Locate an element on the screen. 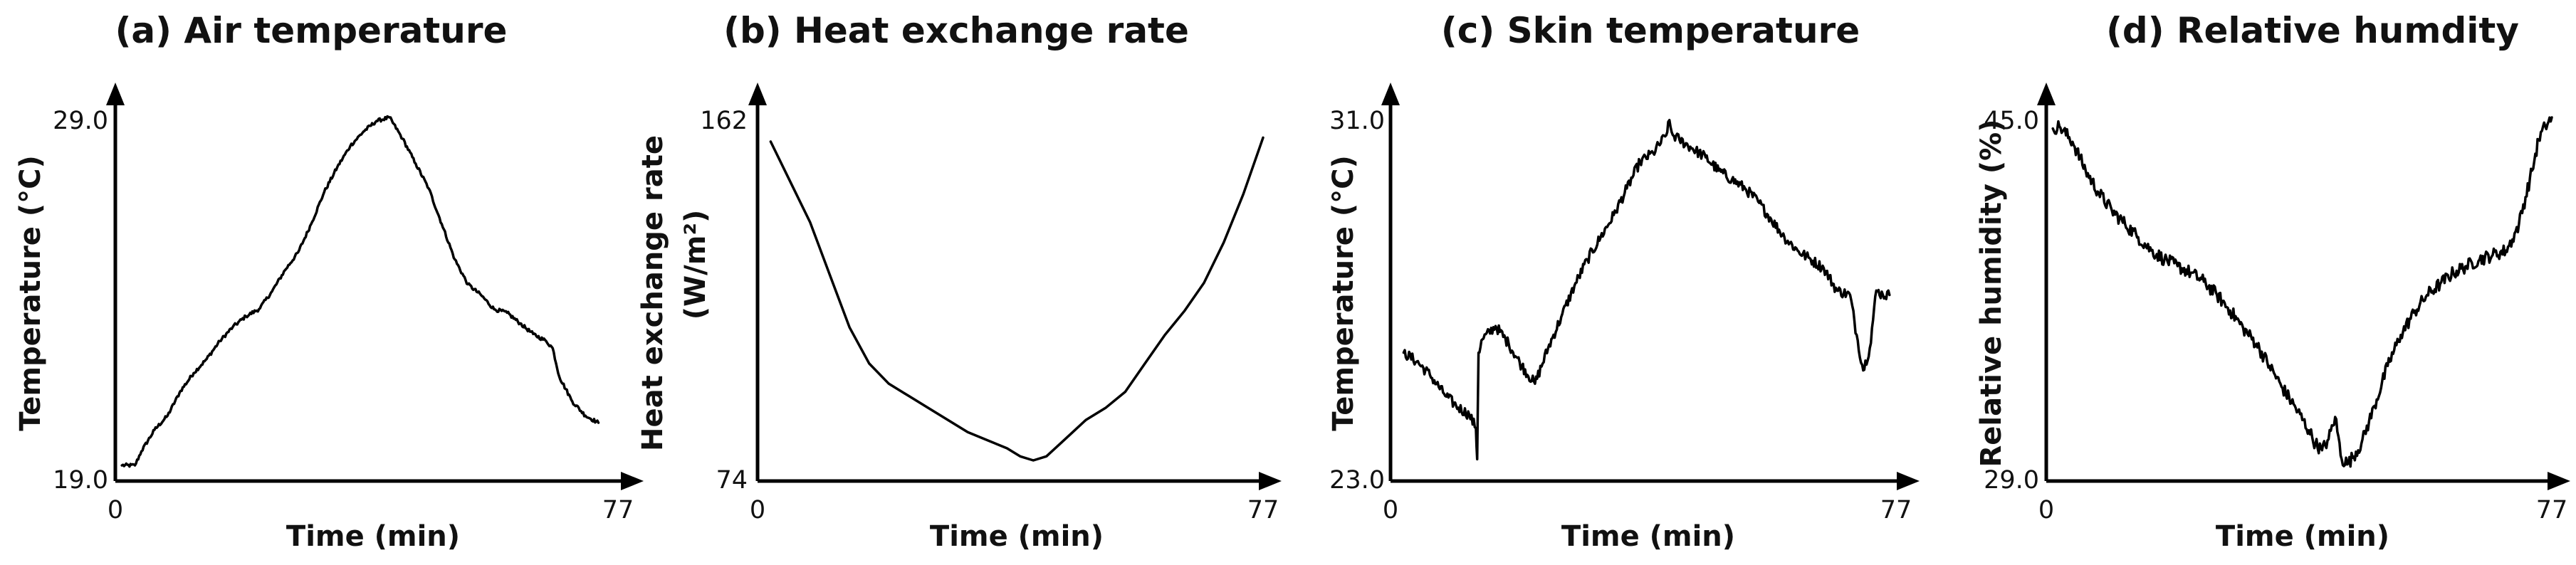  relative-humidity-line is located at coordinates (2302, 292).